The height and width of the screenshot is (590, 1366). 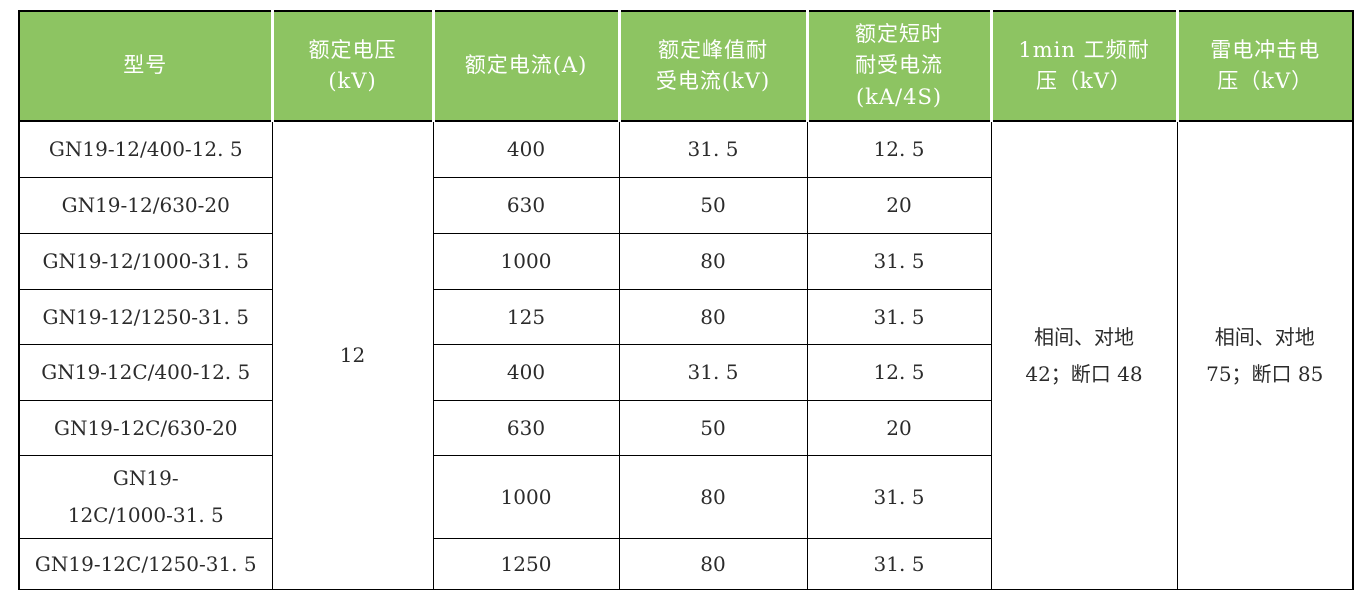 I want to click on table-row: GN19-12C/1250-31. 5 1250 80 31. 5, so click(x=685, y=564).